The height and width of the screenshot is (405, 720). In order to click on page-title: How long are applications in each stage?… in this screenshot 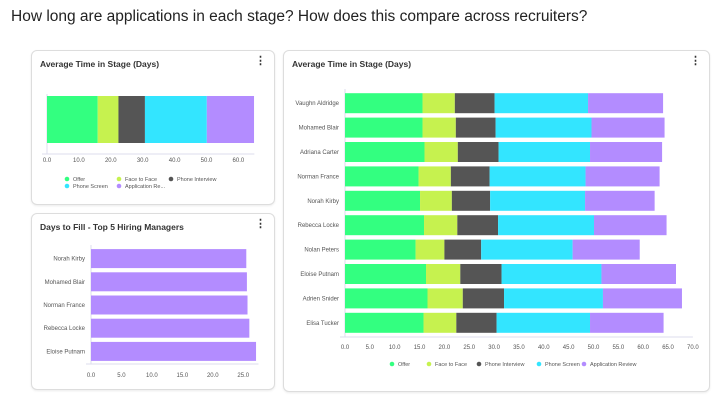, I will do `click(299, 16)`.